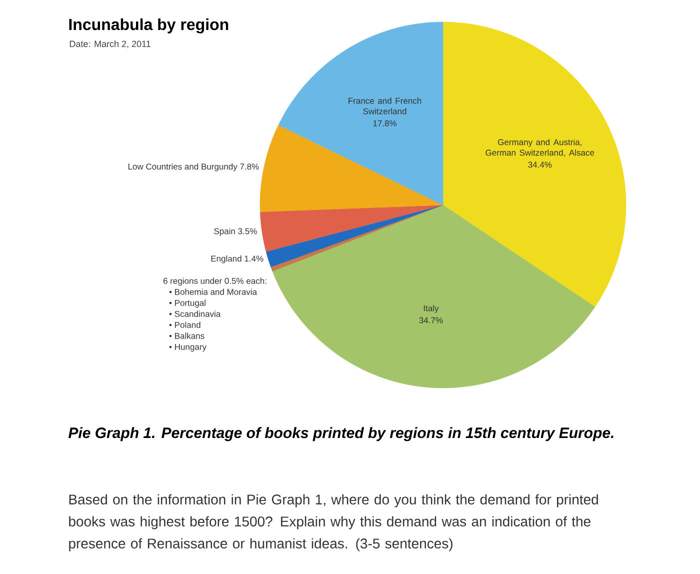 This screenshot has width=700, height=574. Describe the element at coordinates (431, 320) in the screenshot. I see `data-label: 34.7%` at that location.